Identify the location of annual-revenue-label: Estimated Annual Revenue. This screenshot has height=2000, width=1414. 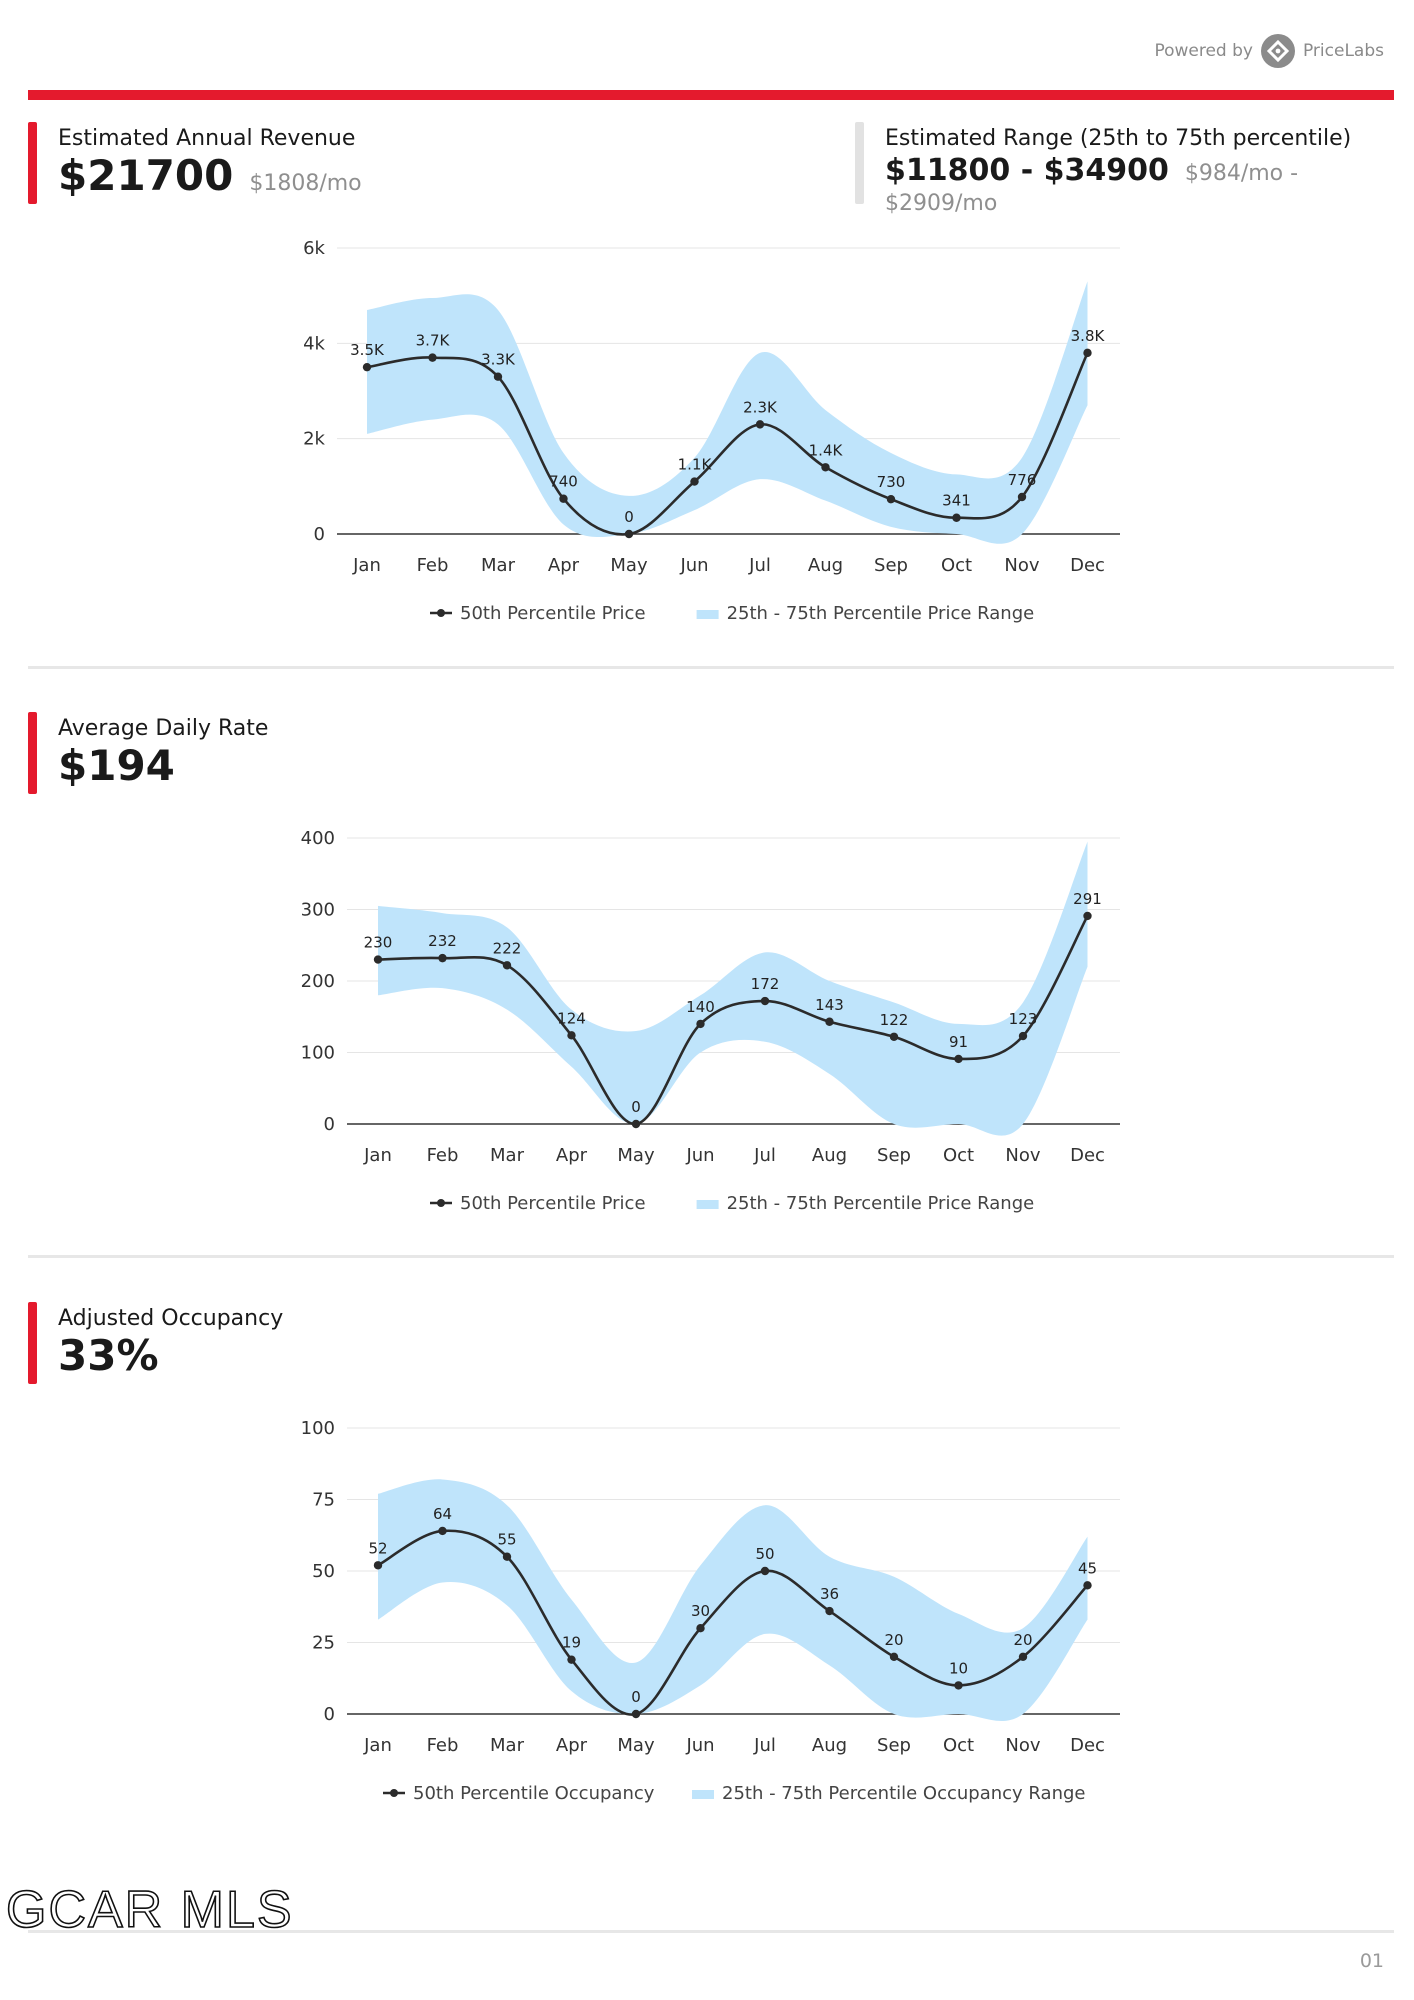
(207, 138).